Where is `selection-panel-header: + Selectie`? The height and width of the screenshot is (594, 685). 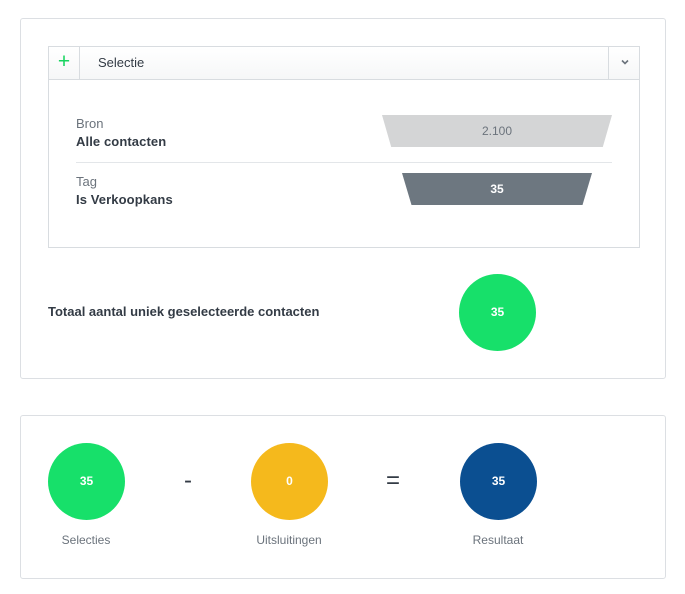
selection-panel-header: + Selectie is located at coordinates (344, 63).